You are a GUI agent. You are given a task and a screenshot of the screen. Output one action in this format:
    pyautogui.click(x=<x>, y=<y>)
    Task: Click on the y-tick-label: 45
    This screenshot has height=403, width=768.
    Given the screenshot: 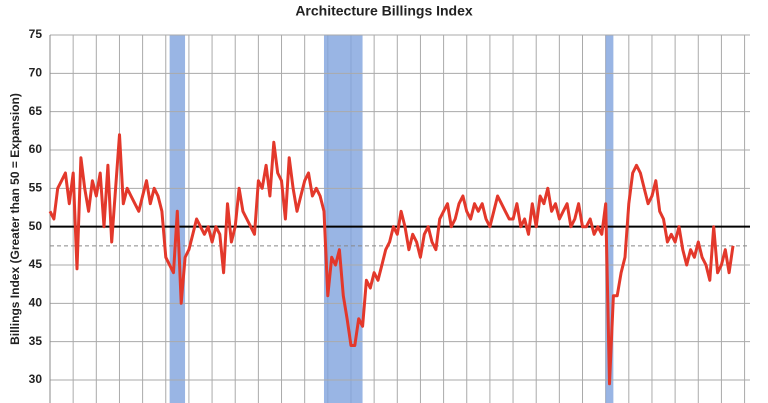 What is the action you would take?
    pyautogui.click(x=36, y=264)
    